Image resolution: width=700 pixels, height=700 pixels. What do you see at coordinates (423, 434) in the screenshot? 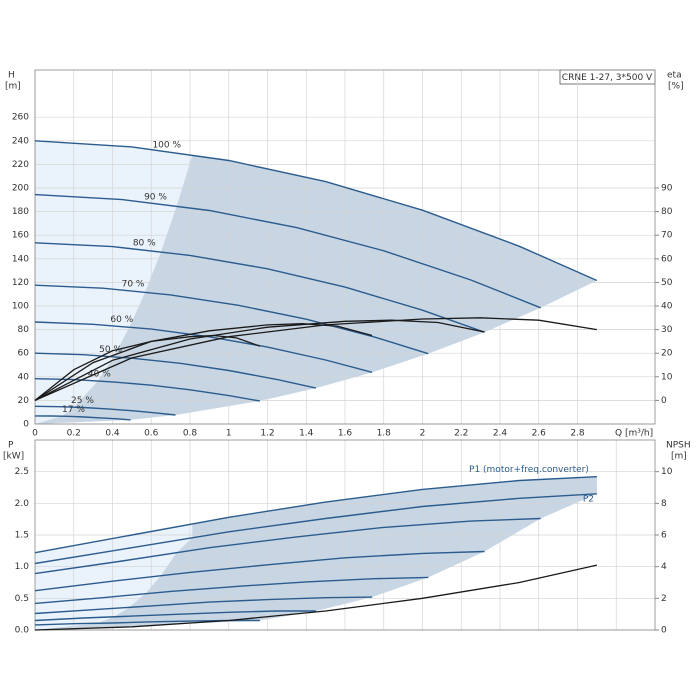
I see `x-tick-label: 2` at bounding box center [423, 434].